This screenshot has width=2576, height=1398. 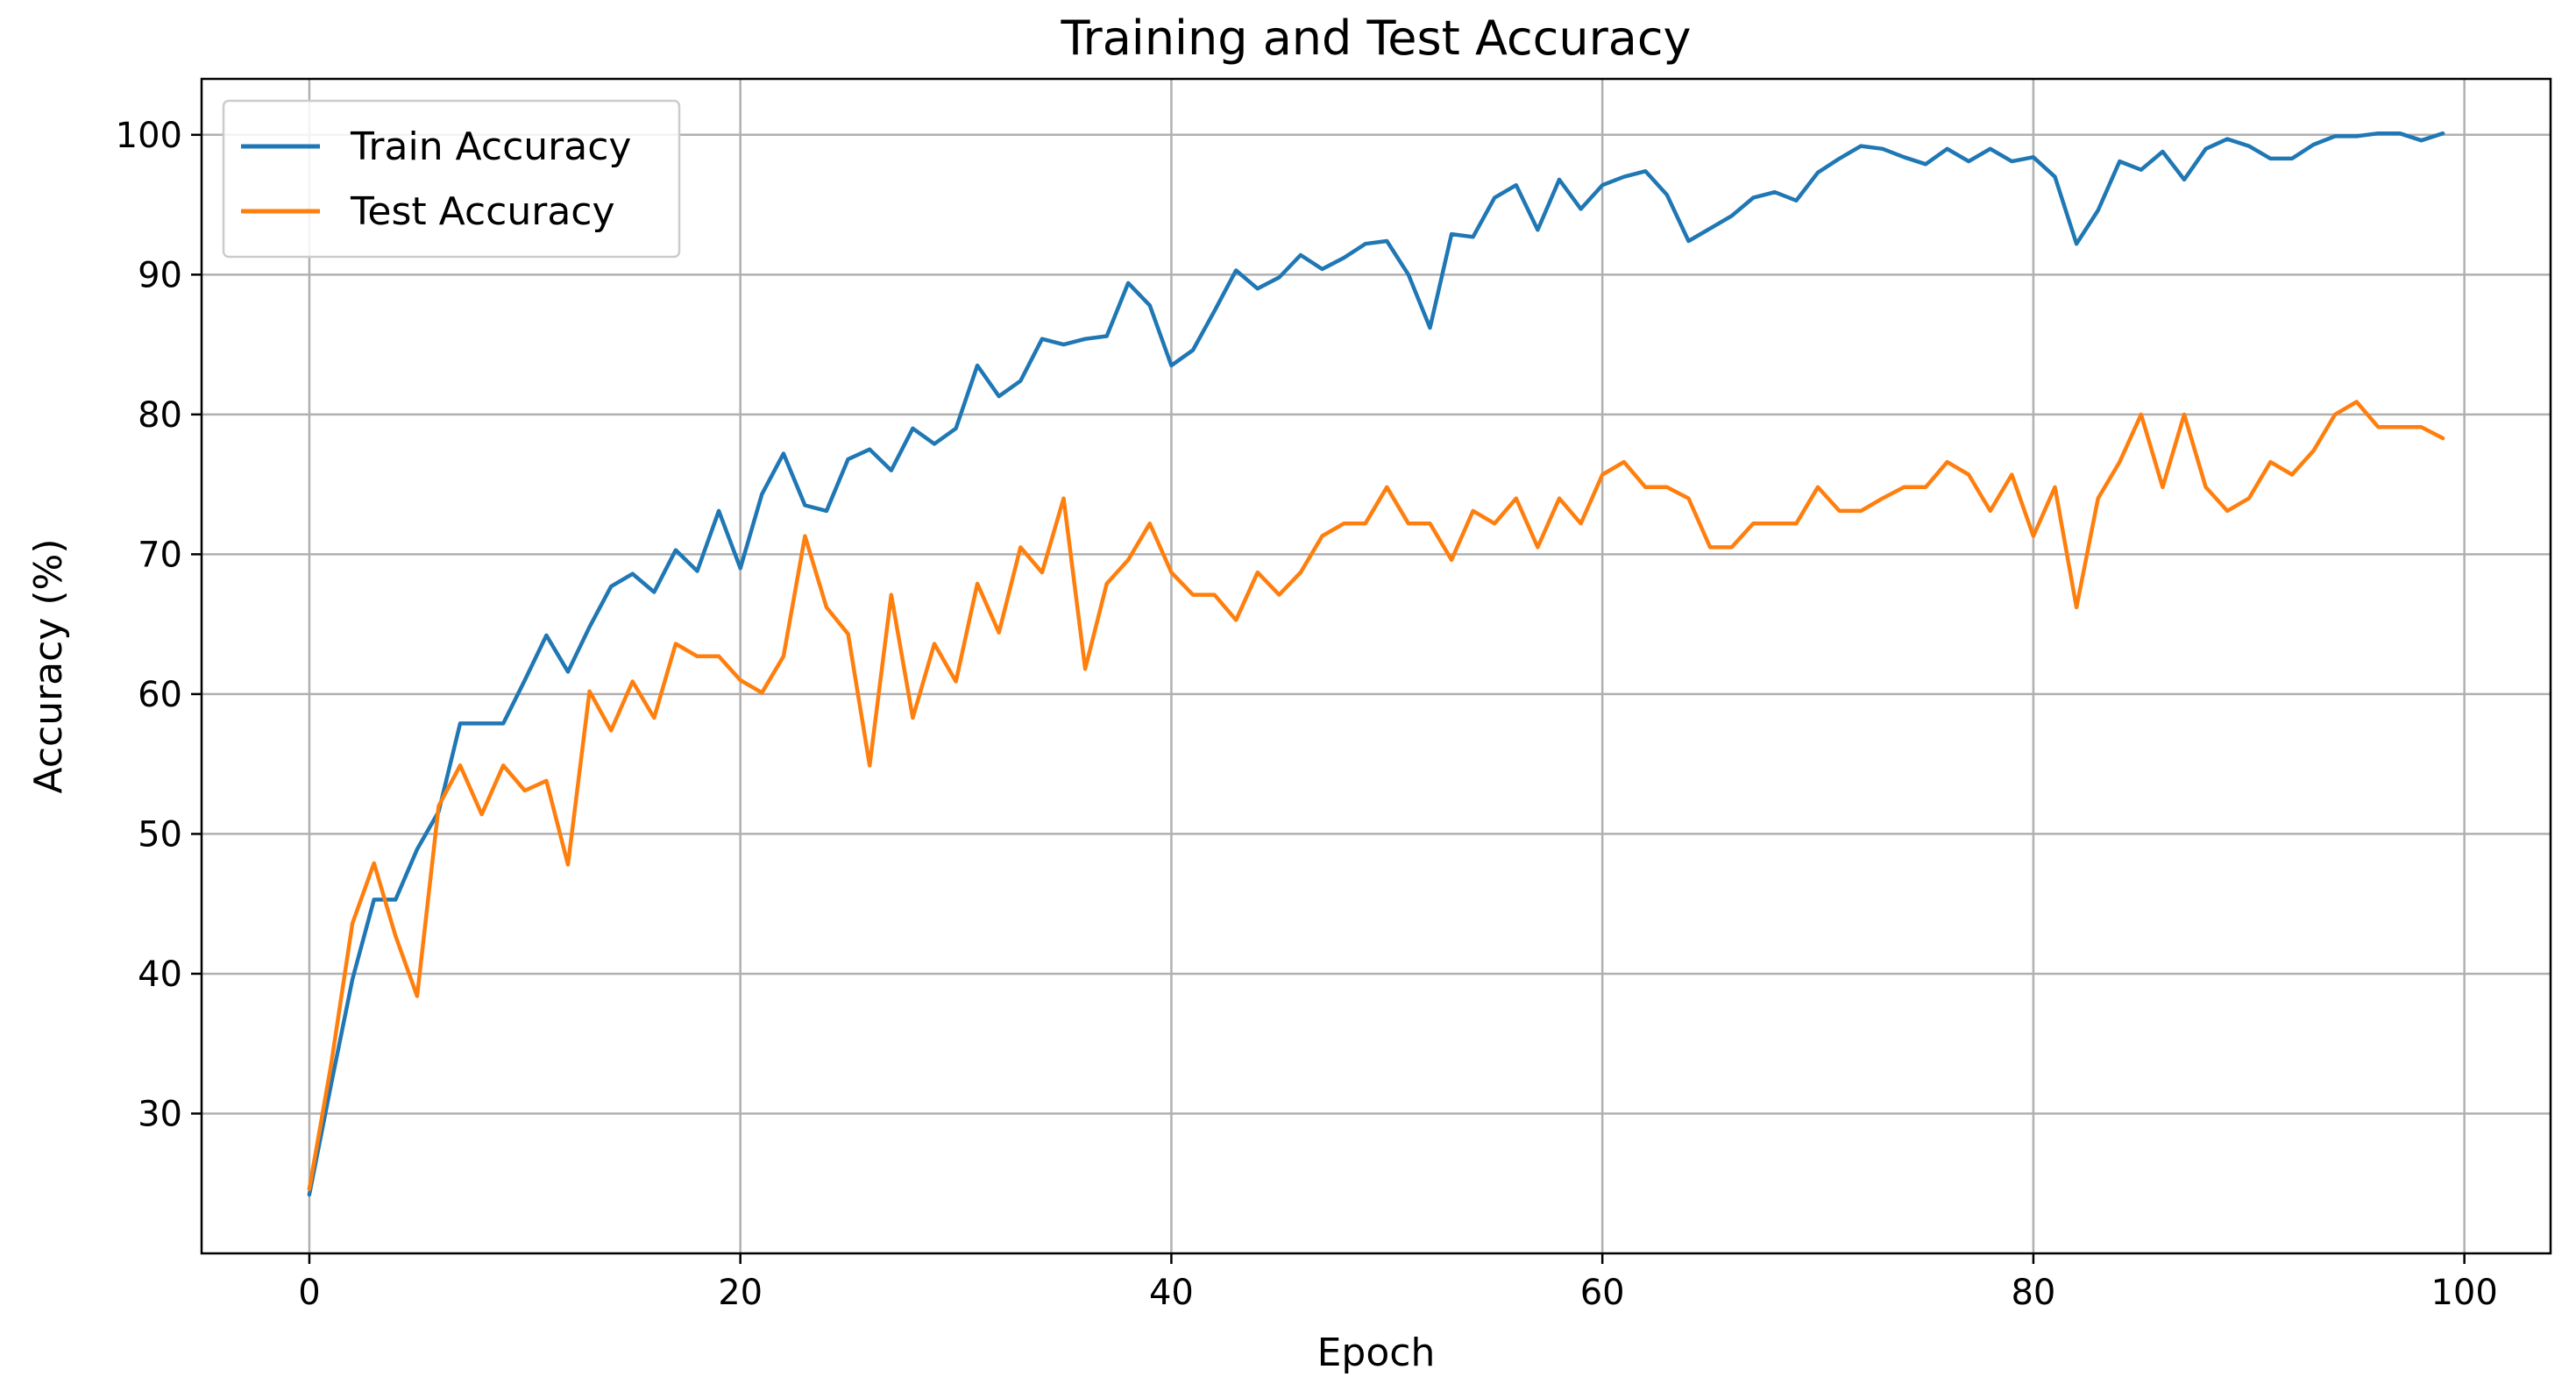 I want to click on chart-title: Training and Test Accuracy, so click(x=1376, y=38).